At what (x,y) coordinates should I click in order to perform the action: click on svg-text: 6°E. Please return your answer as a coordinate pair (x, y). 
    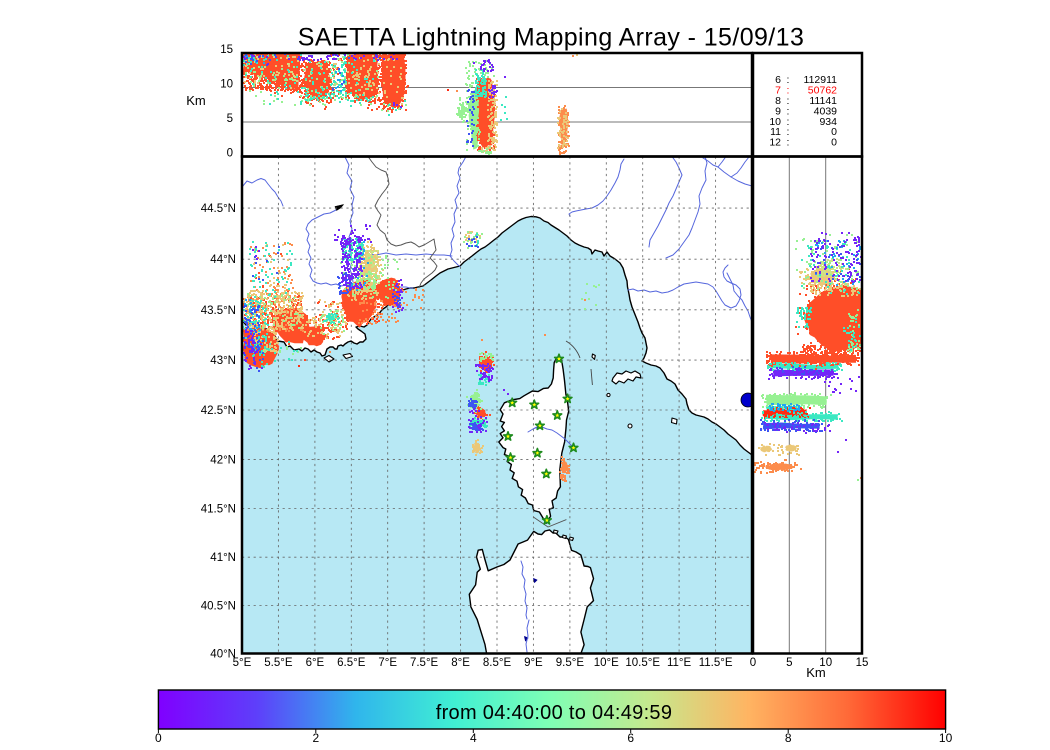
    Looking at the image, I should click on (315, 663).